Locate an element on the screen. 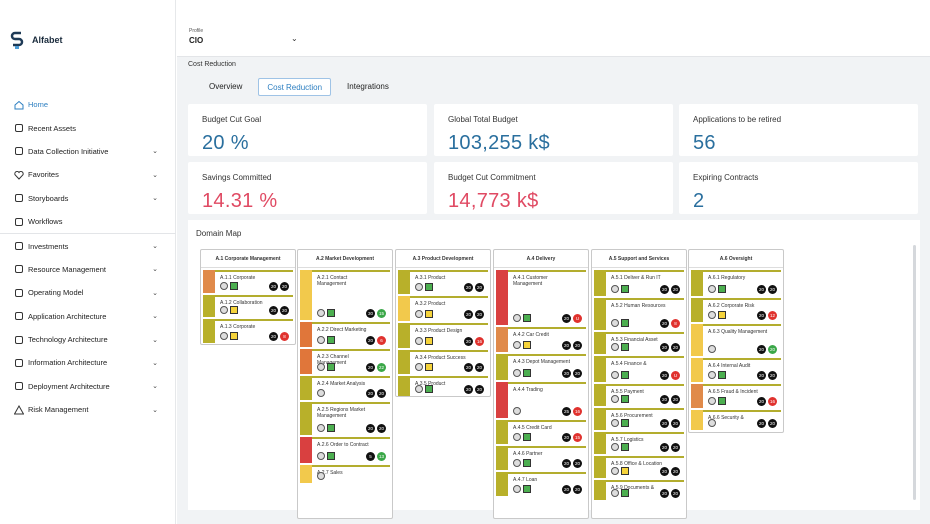 The width and height of the screenshot is (930, 524). sidebar-item-storyboards: Storyboards ⌄ is located at coordinates (88, 198).